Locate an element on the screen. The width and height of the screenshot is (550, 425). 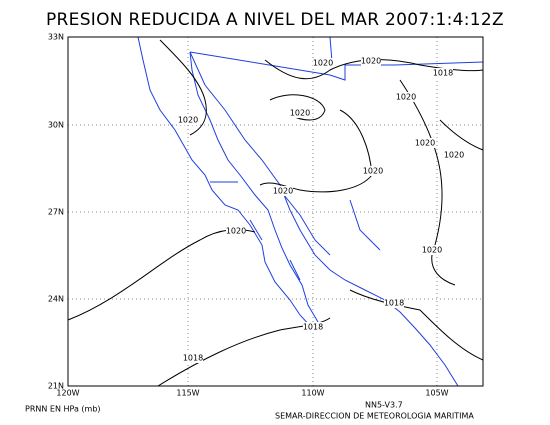
longitude-label: 110W is located at coordinates (312, 393).